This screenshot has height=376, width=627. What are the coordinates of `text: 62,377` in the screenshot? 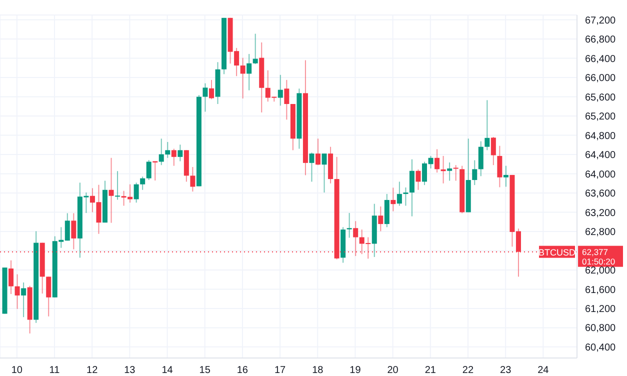 It's located at (595, 251).